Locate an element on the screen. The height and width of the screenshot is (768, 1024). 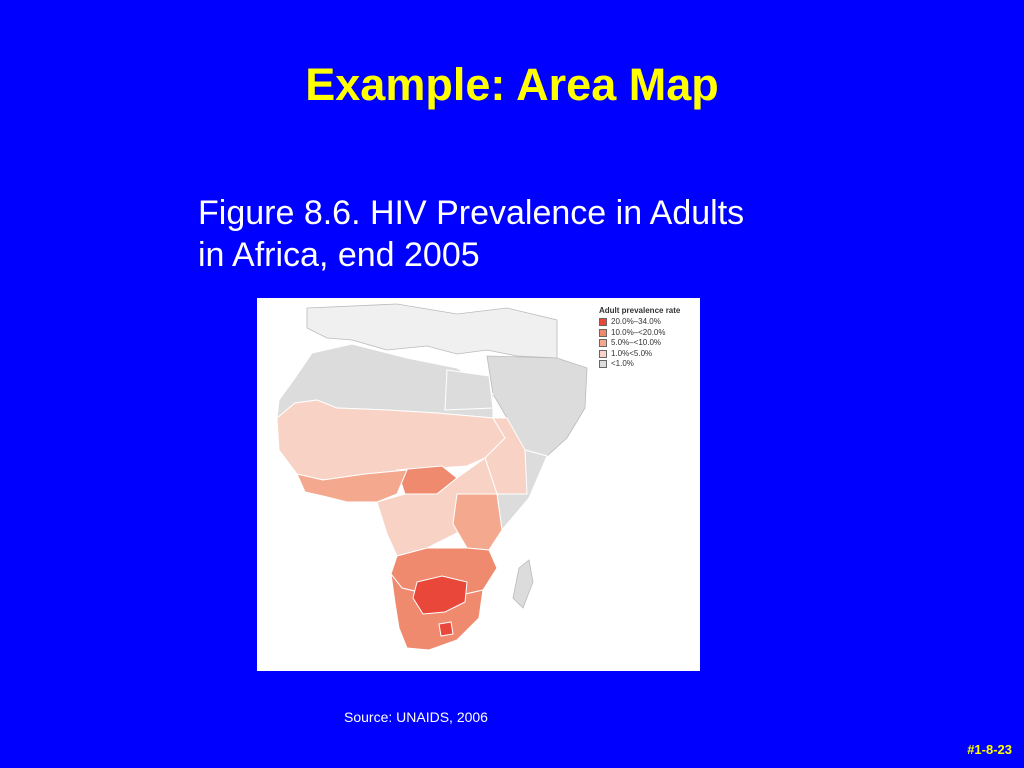
legend-label: 5.0%–<10.0% is located at coordinates (636, 343).